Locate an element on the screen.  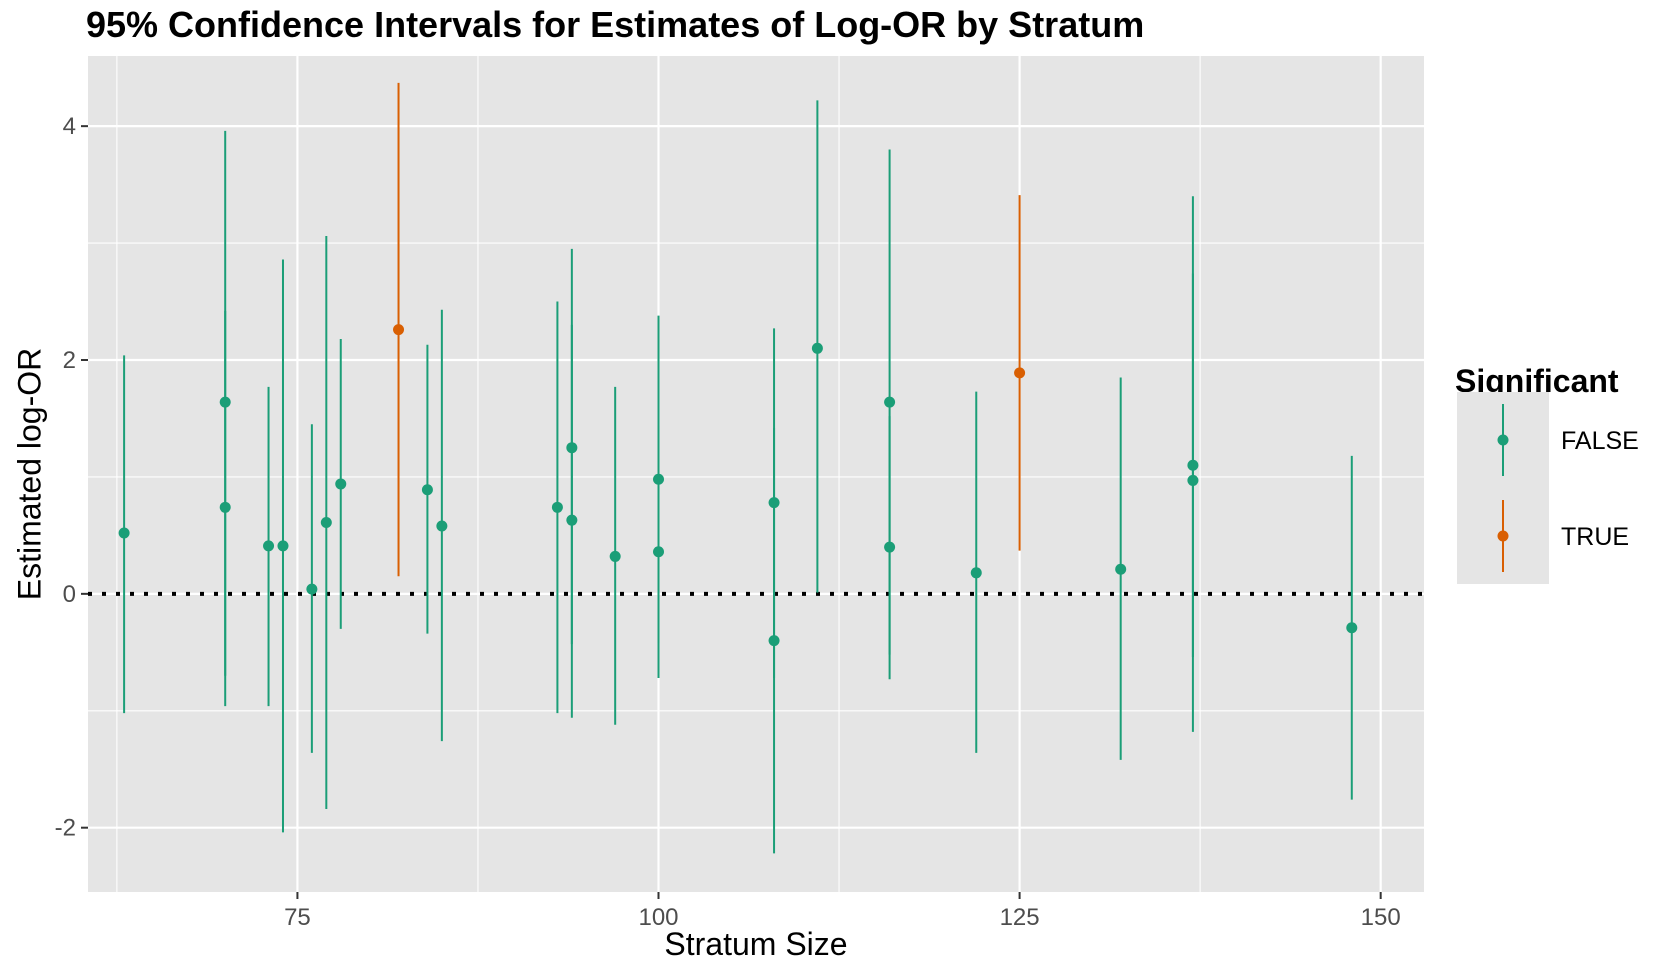
x-tick-label: 125 is located at coordinates (1020, 917).